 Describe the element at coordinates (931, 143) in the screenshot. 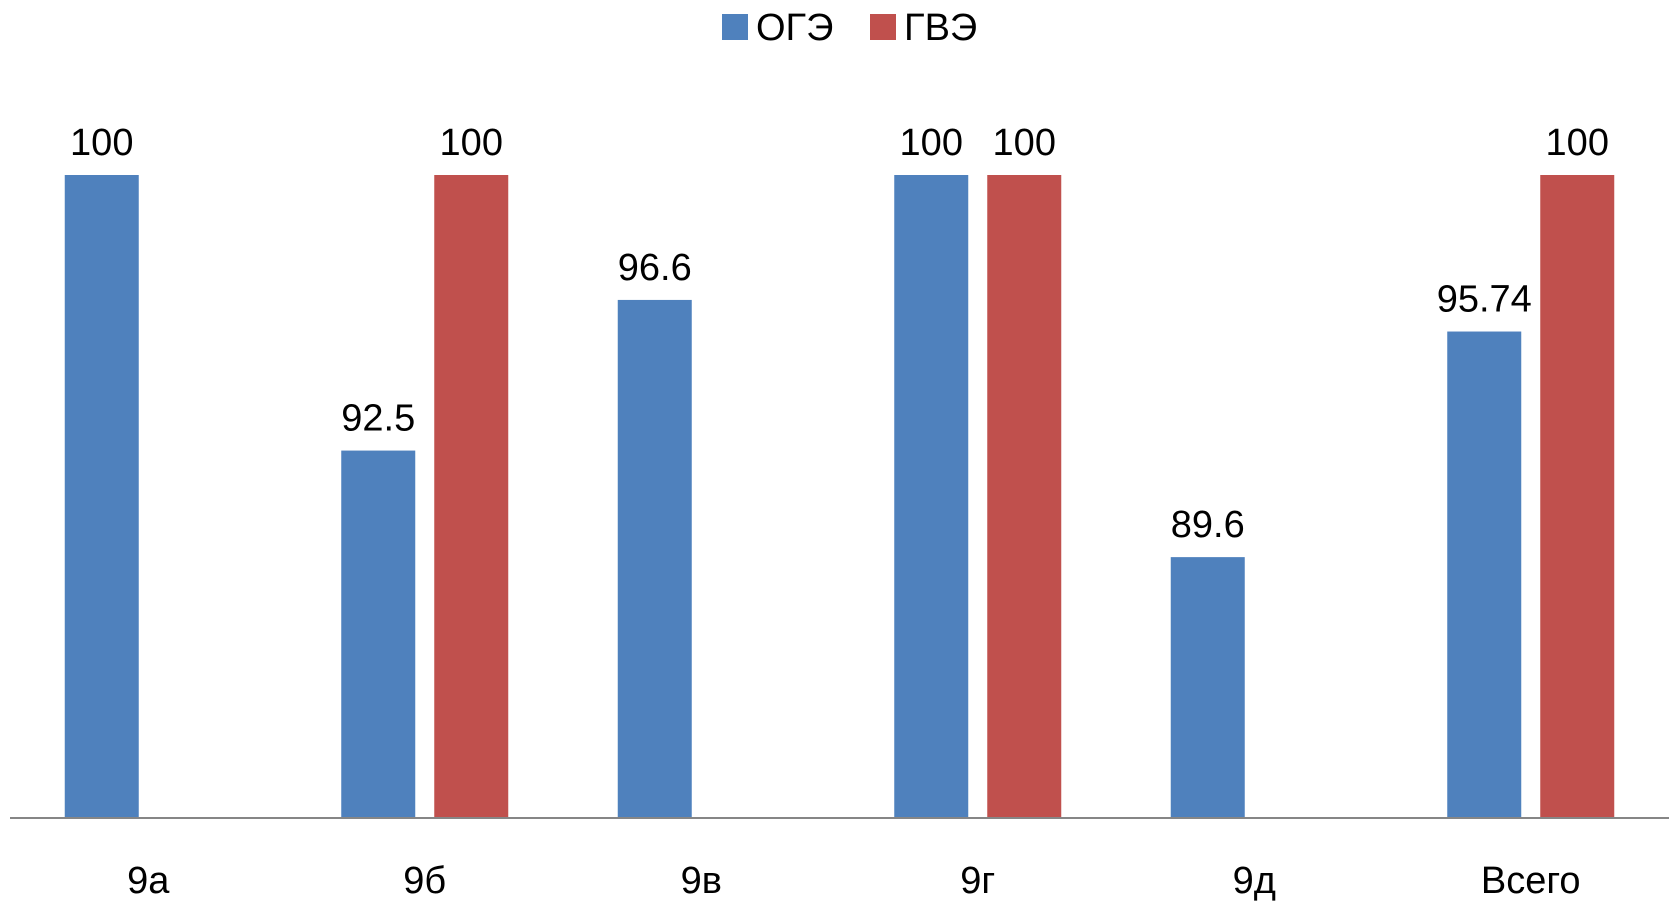

I see `data-label-oge-3: 100` at that location.